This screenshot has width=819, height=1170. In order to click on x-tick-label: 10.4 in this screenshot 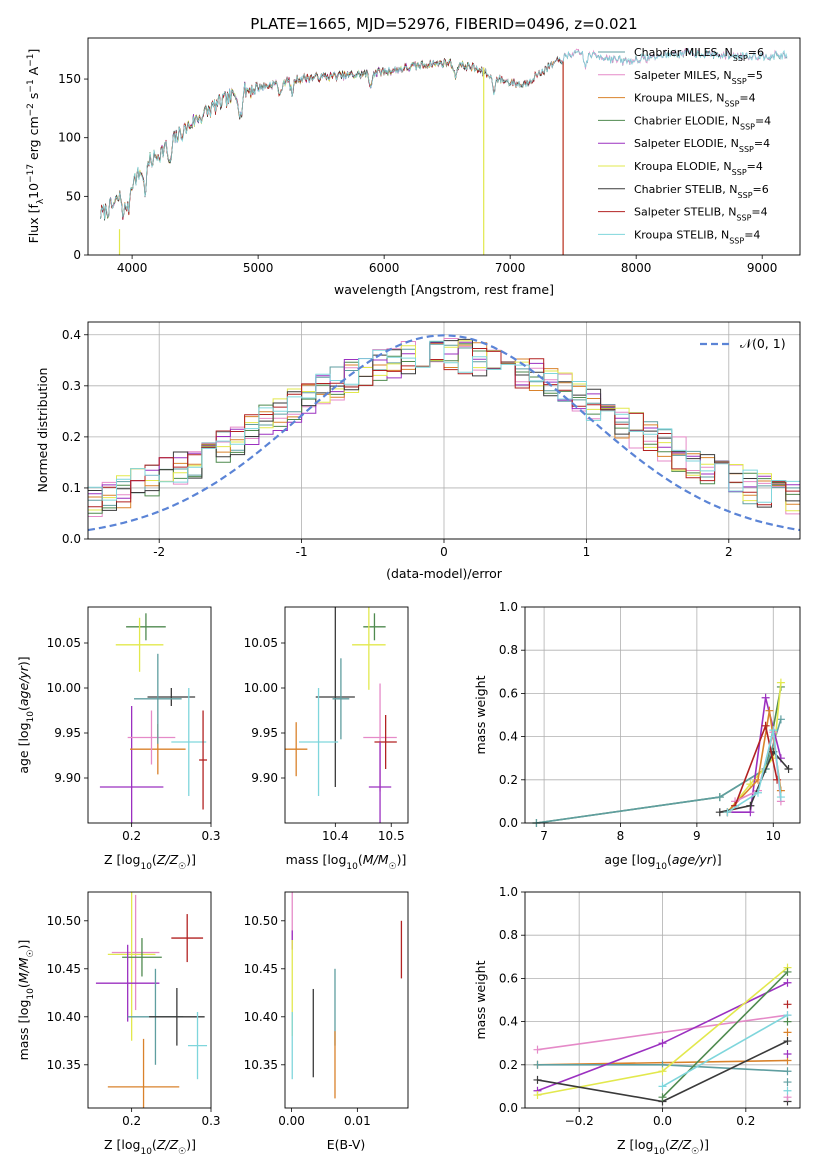, I will do `click(335, 836)`.